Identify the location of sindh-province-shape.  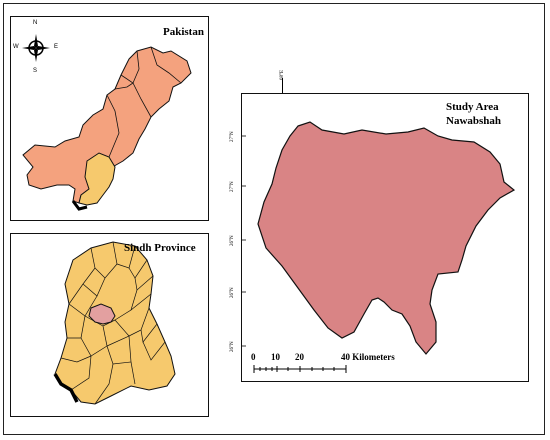
(115, 323).